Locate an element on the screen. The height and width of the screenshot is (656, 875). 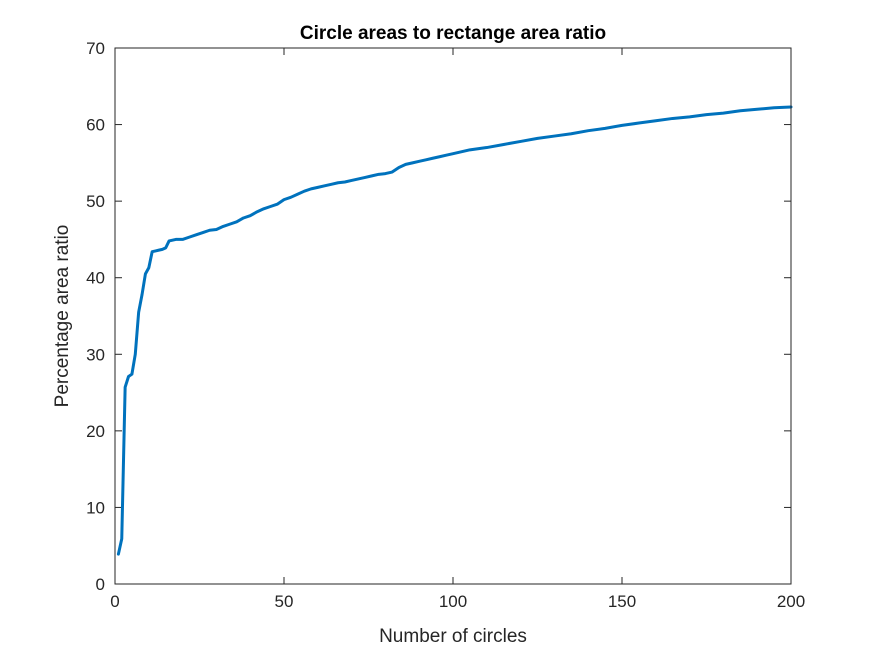
y-tick-label: 70 is located at coordinates (95, 48).